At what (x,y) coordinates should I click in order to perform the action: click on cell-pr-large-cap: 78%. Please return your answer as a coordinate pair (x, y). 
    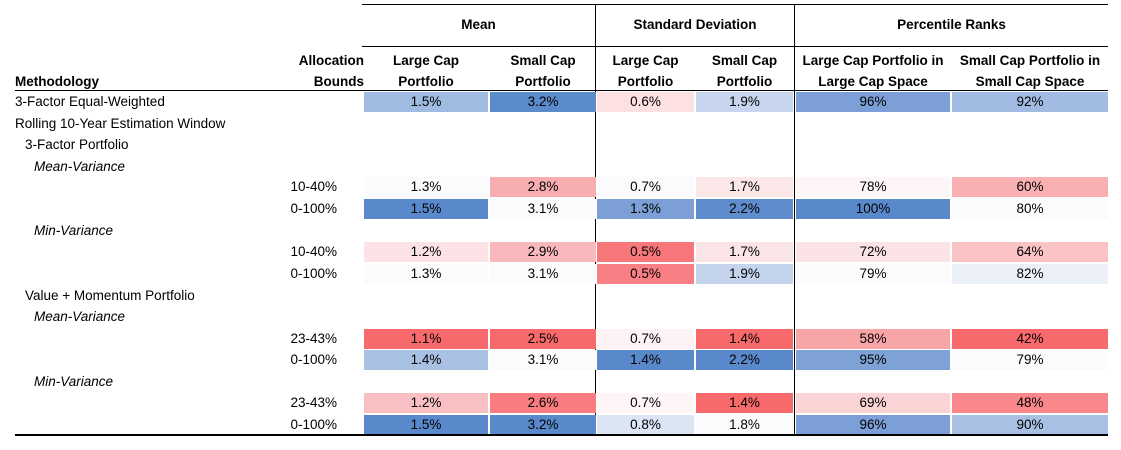
    Looking at the image, I should click on (873, 187).